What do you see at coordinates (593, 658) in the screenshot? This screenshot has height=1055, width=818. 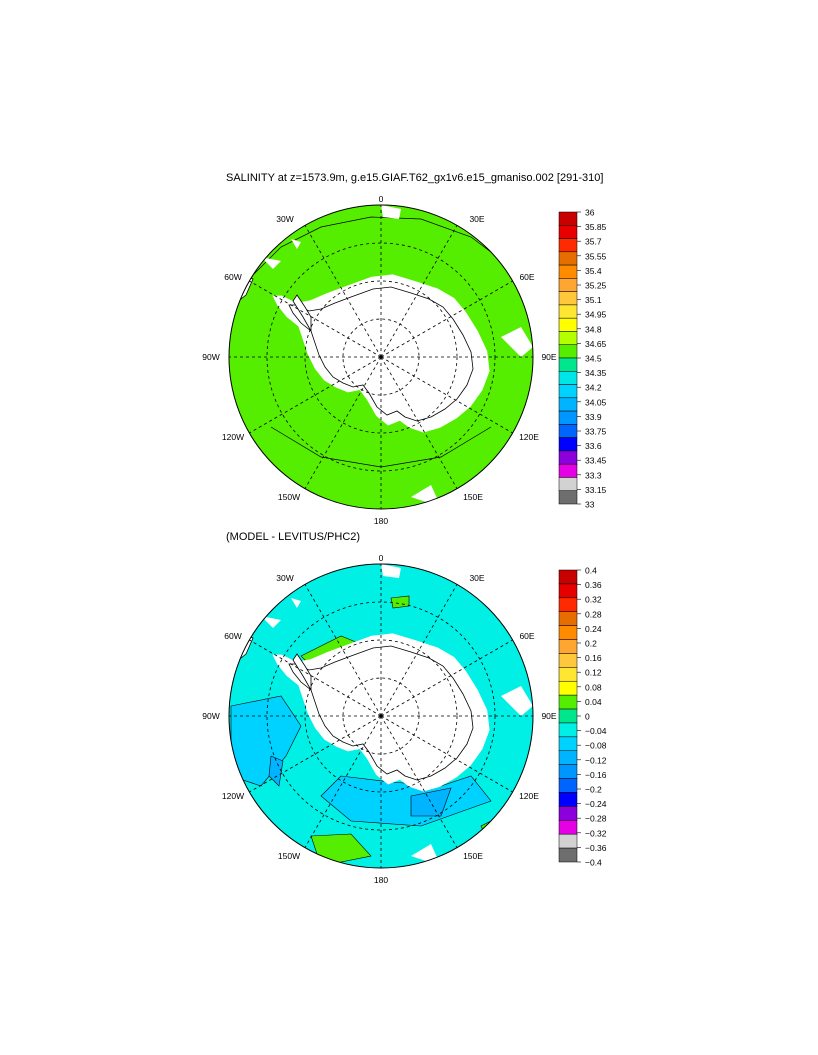 I see `colorbar-label: 0.16` at bounding box center [593, 658].